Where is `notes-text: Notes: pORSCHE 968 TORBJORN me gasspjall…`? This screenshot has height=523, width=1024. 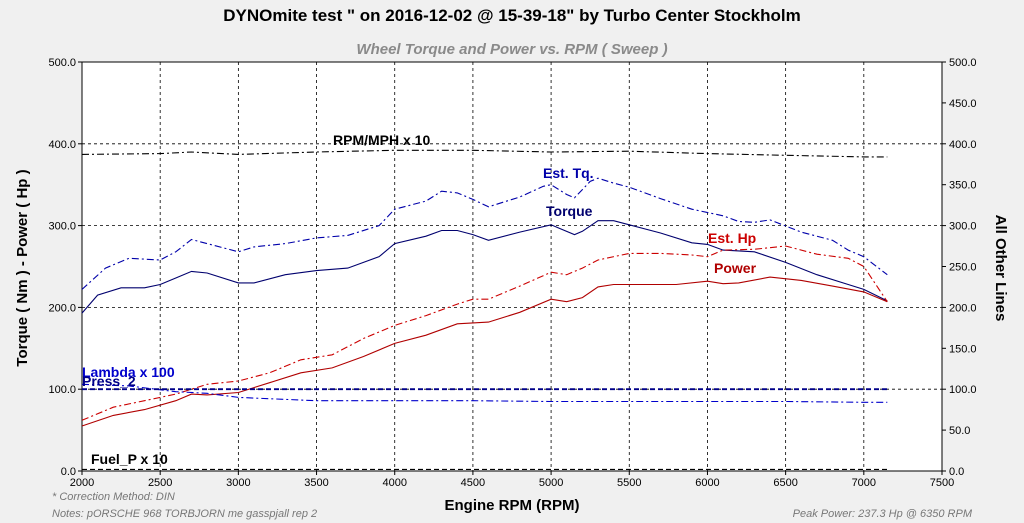 notes-text: Notes: pORSCHE 968 TORBJORN me gasspjall… is located at coordinates (184, 514).